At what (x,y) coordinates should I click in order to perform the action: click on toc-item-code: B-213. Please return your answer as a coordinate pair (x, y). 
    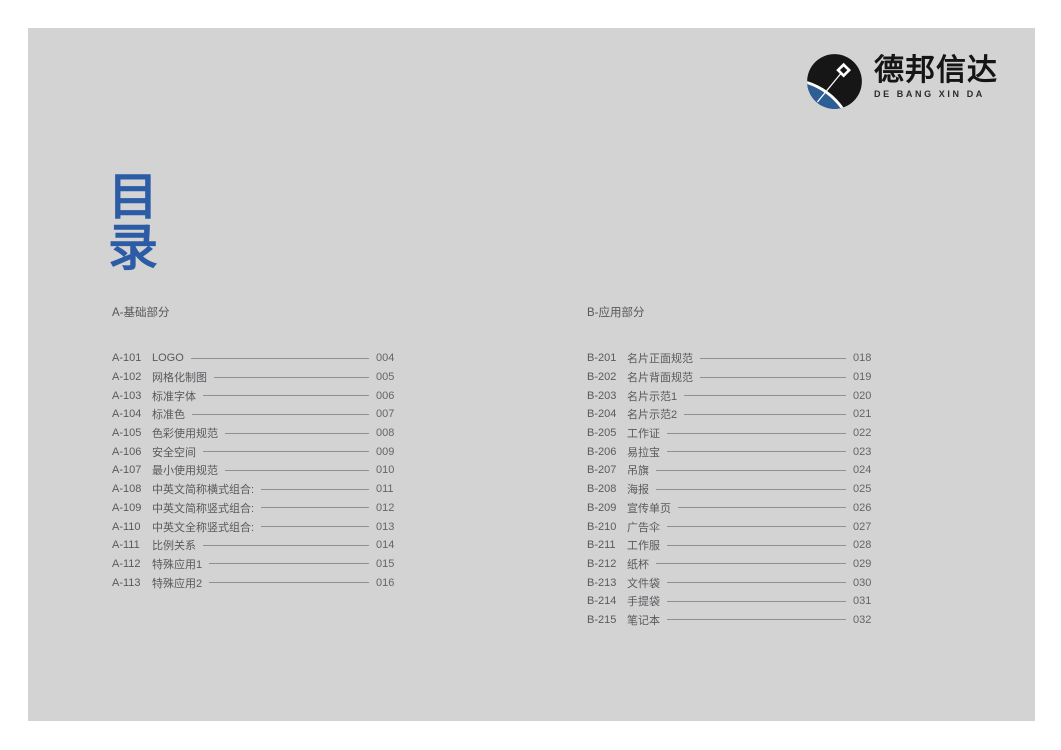
    Looking at the image, I should click on (602, 582).